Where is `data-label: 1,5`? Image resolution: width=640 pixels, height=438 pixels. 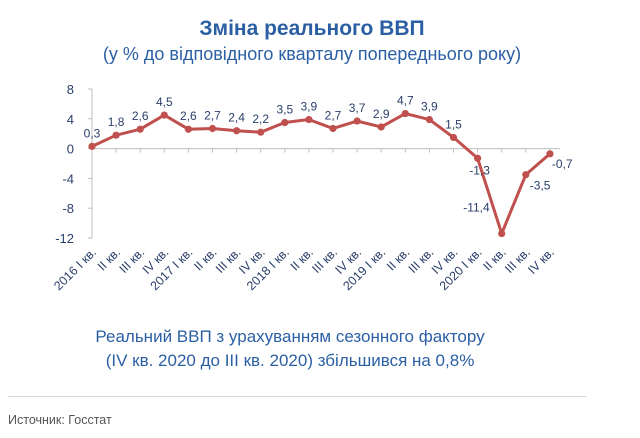
data-label: 1,5 is located at coordinates (453, 124).